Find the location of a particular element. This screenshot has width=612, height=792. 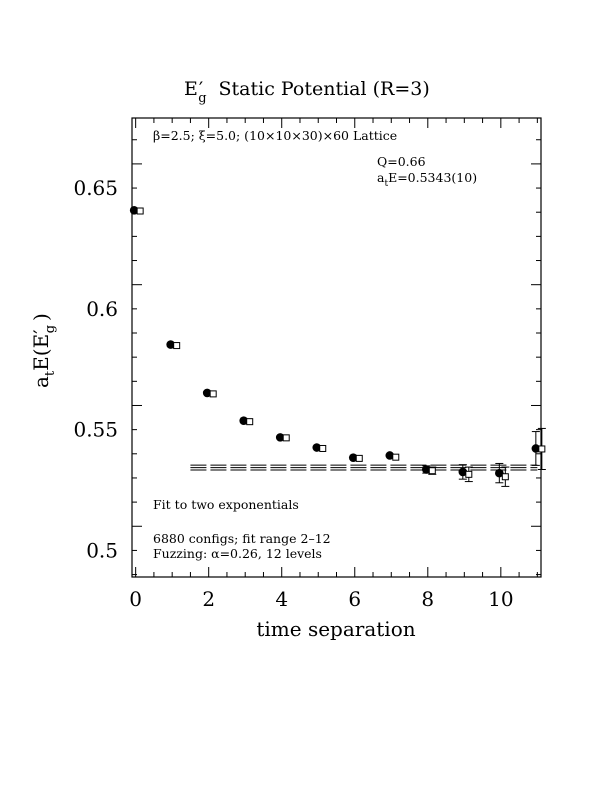

x-tick-label: 6 is located at coordinates (354, 599).